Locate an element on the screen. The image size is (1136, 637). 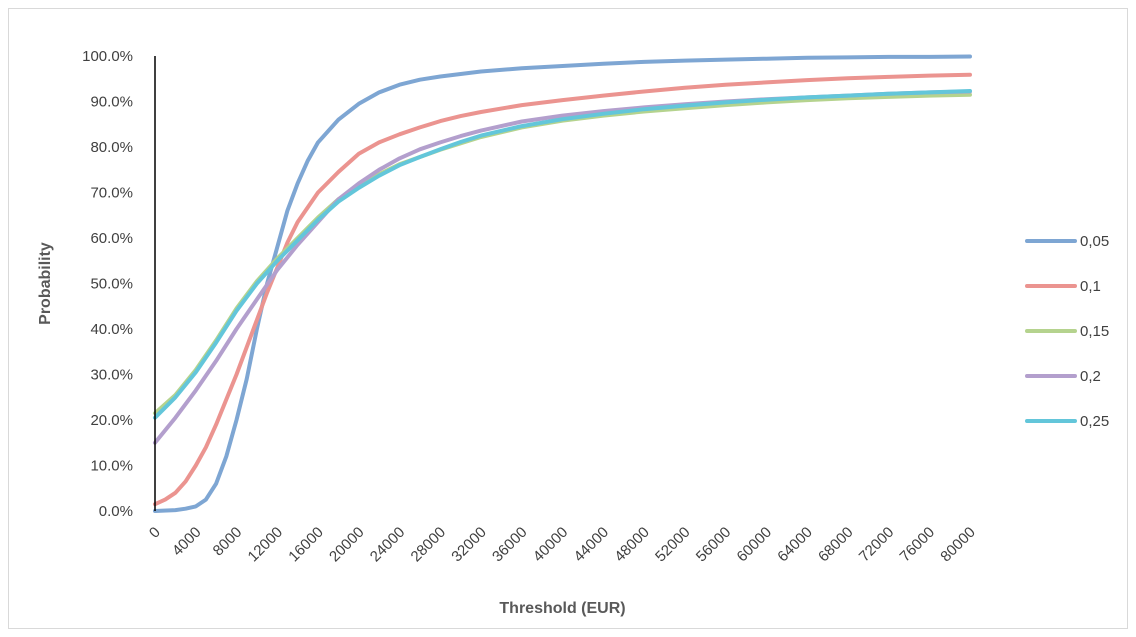
x-tick-label: 8000 is located at coordinates (228, 542).